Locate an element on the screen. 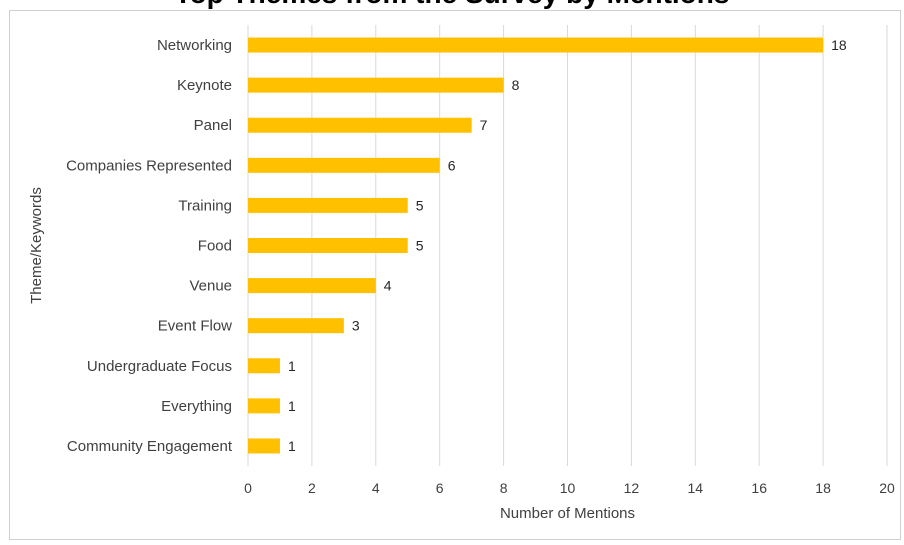 Image resolution: width=904 pixels, height=545 pixels. chart-title-cropped: Top Themes from the Survey by Mentions is located at coordinates (452, 5).